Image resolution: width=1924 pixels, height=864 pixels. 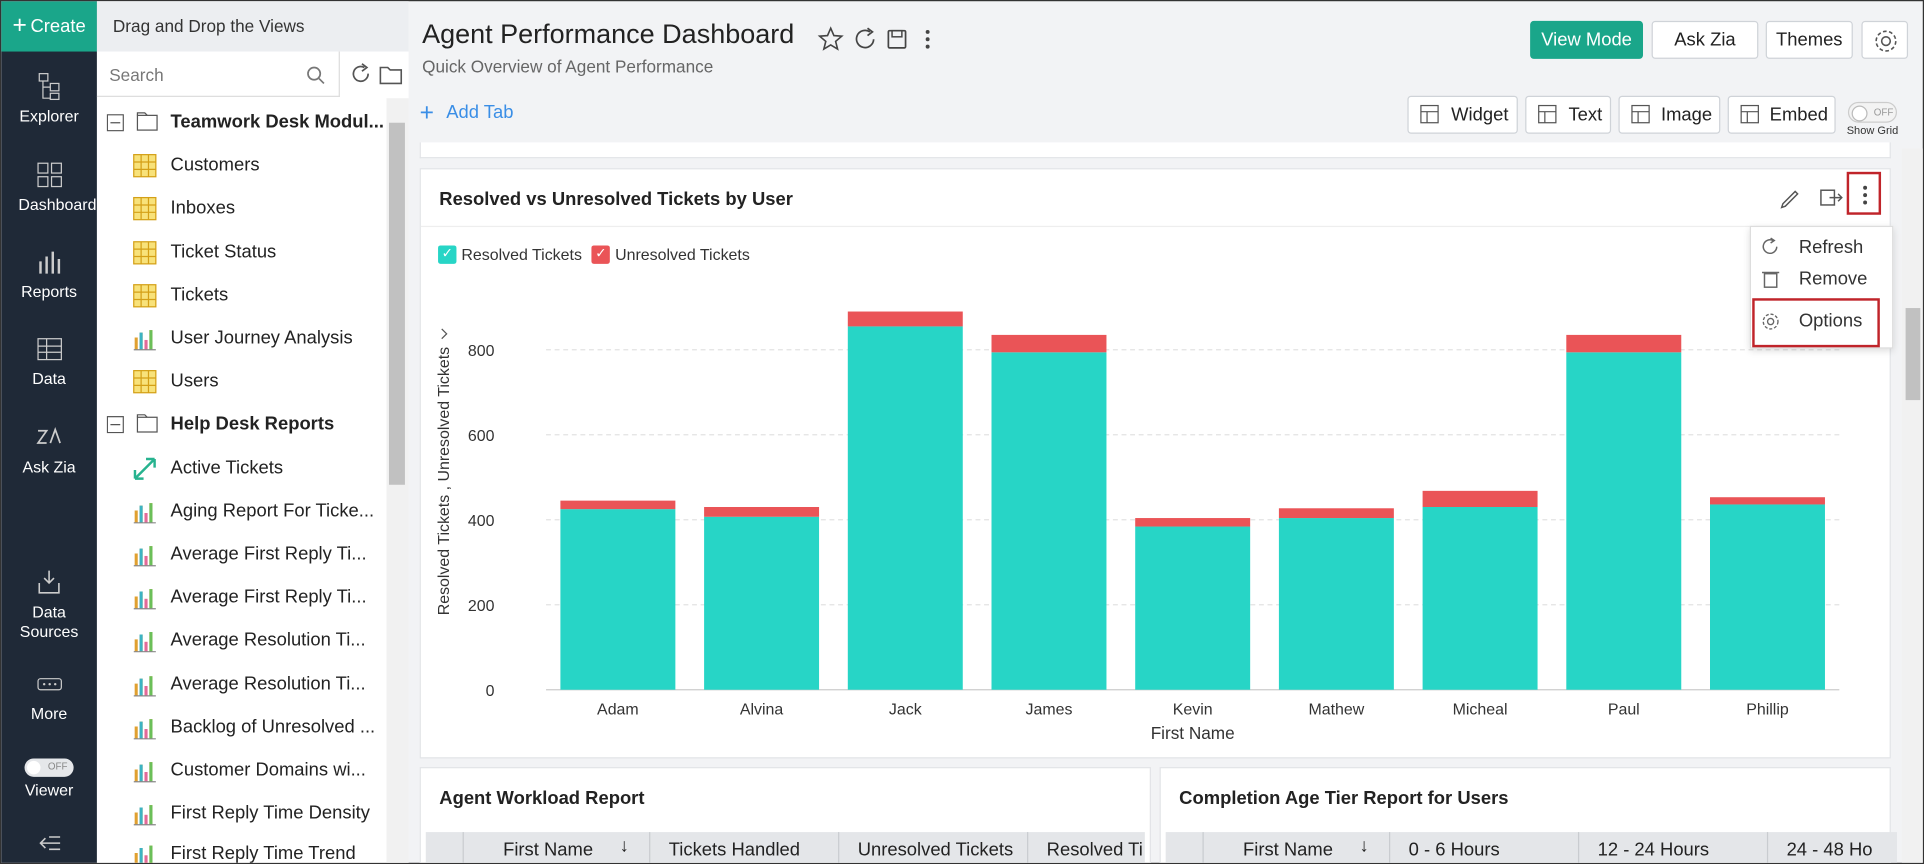 What do you see at coordinates (252, 424) in the screenshot?
I see `folder-name: Help Desk Reports` at bounding box center [252, 424].